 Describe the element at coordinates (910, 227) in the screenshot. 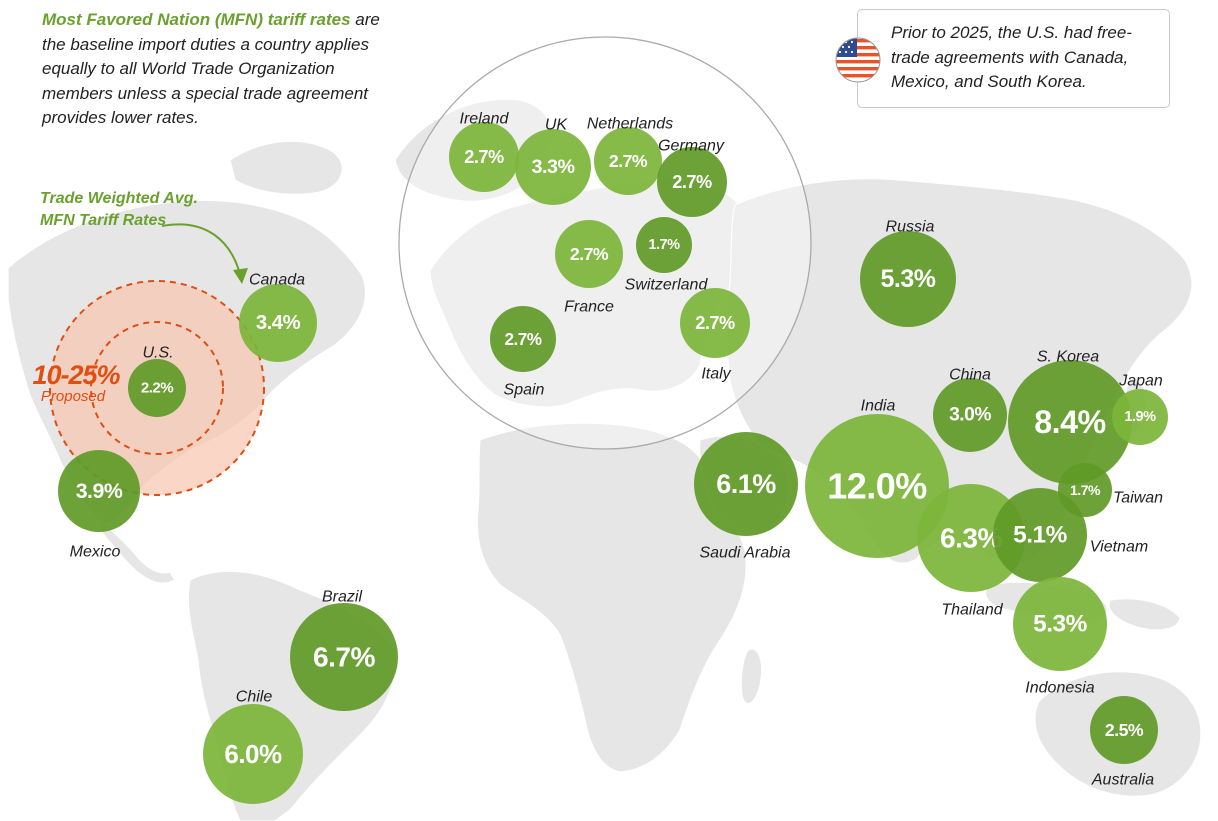

I see `country-label-russia: Russia` at that location.